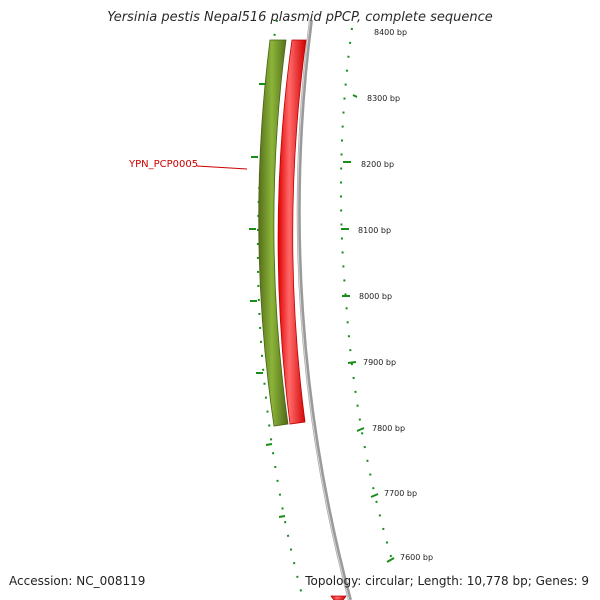 This screenshot has height=600, width=600. What do you see at coordinates (416, 557) in the screenshot?
I see `tick-label: 7600 bp` at bounding box center [416, 557].